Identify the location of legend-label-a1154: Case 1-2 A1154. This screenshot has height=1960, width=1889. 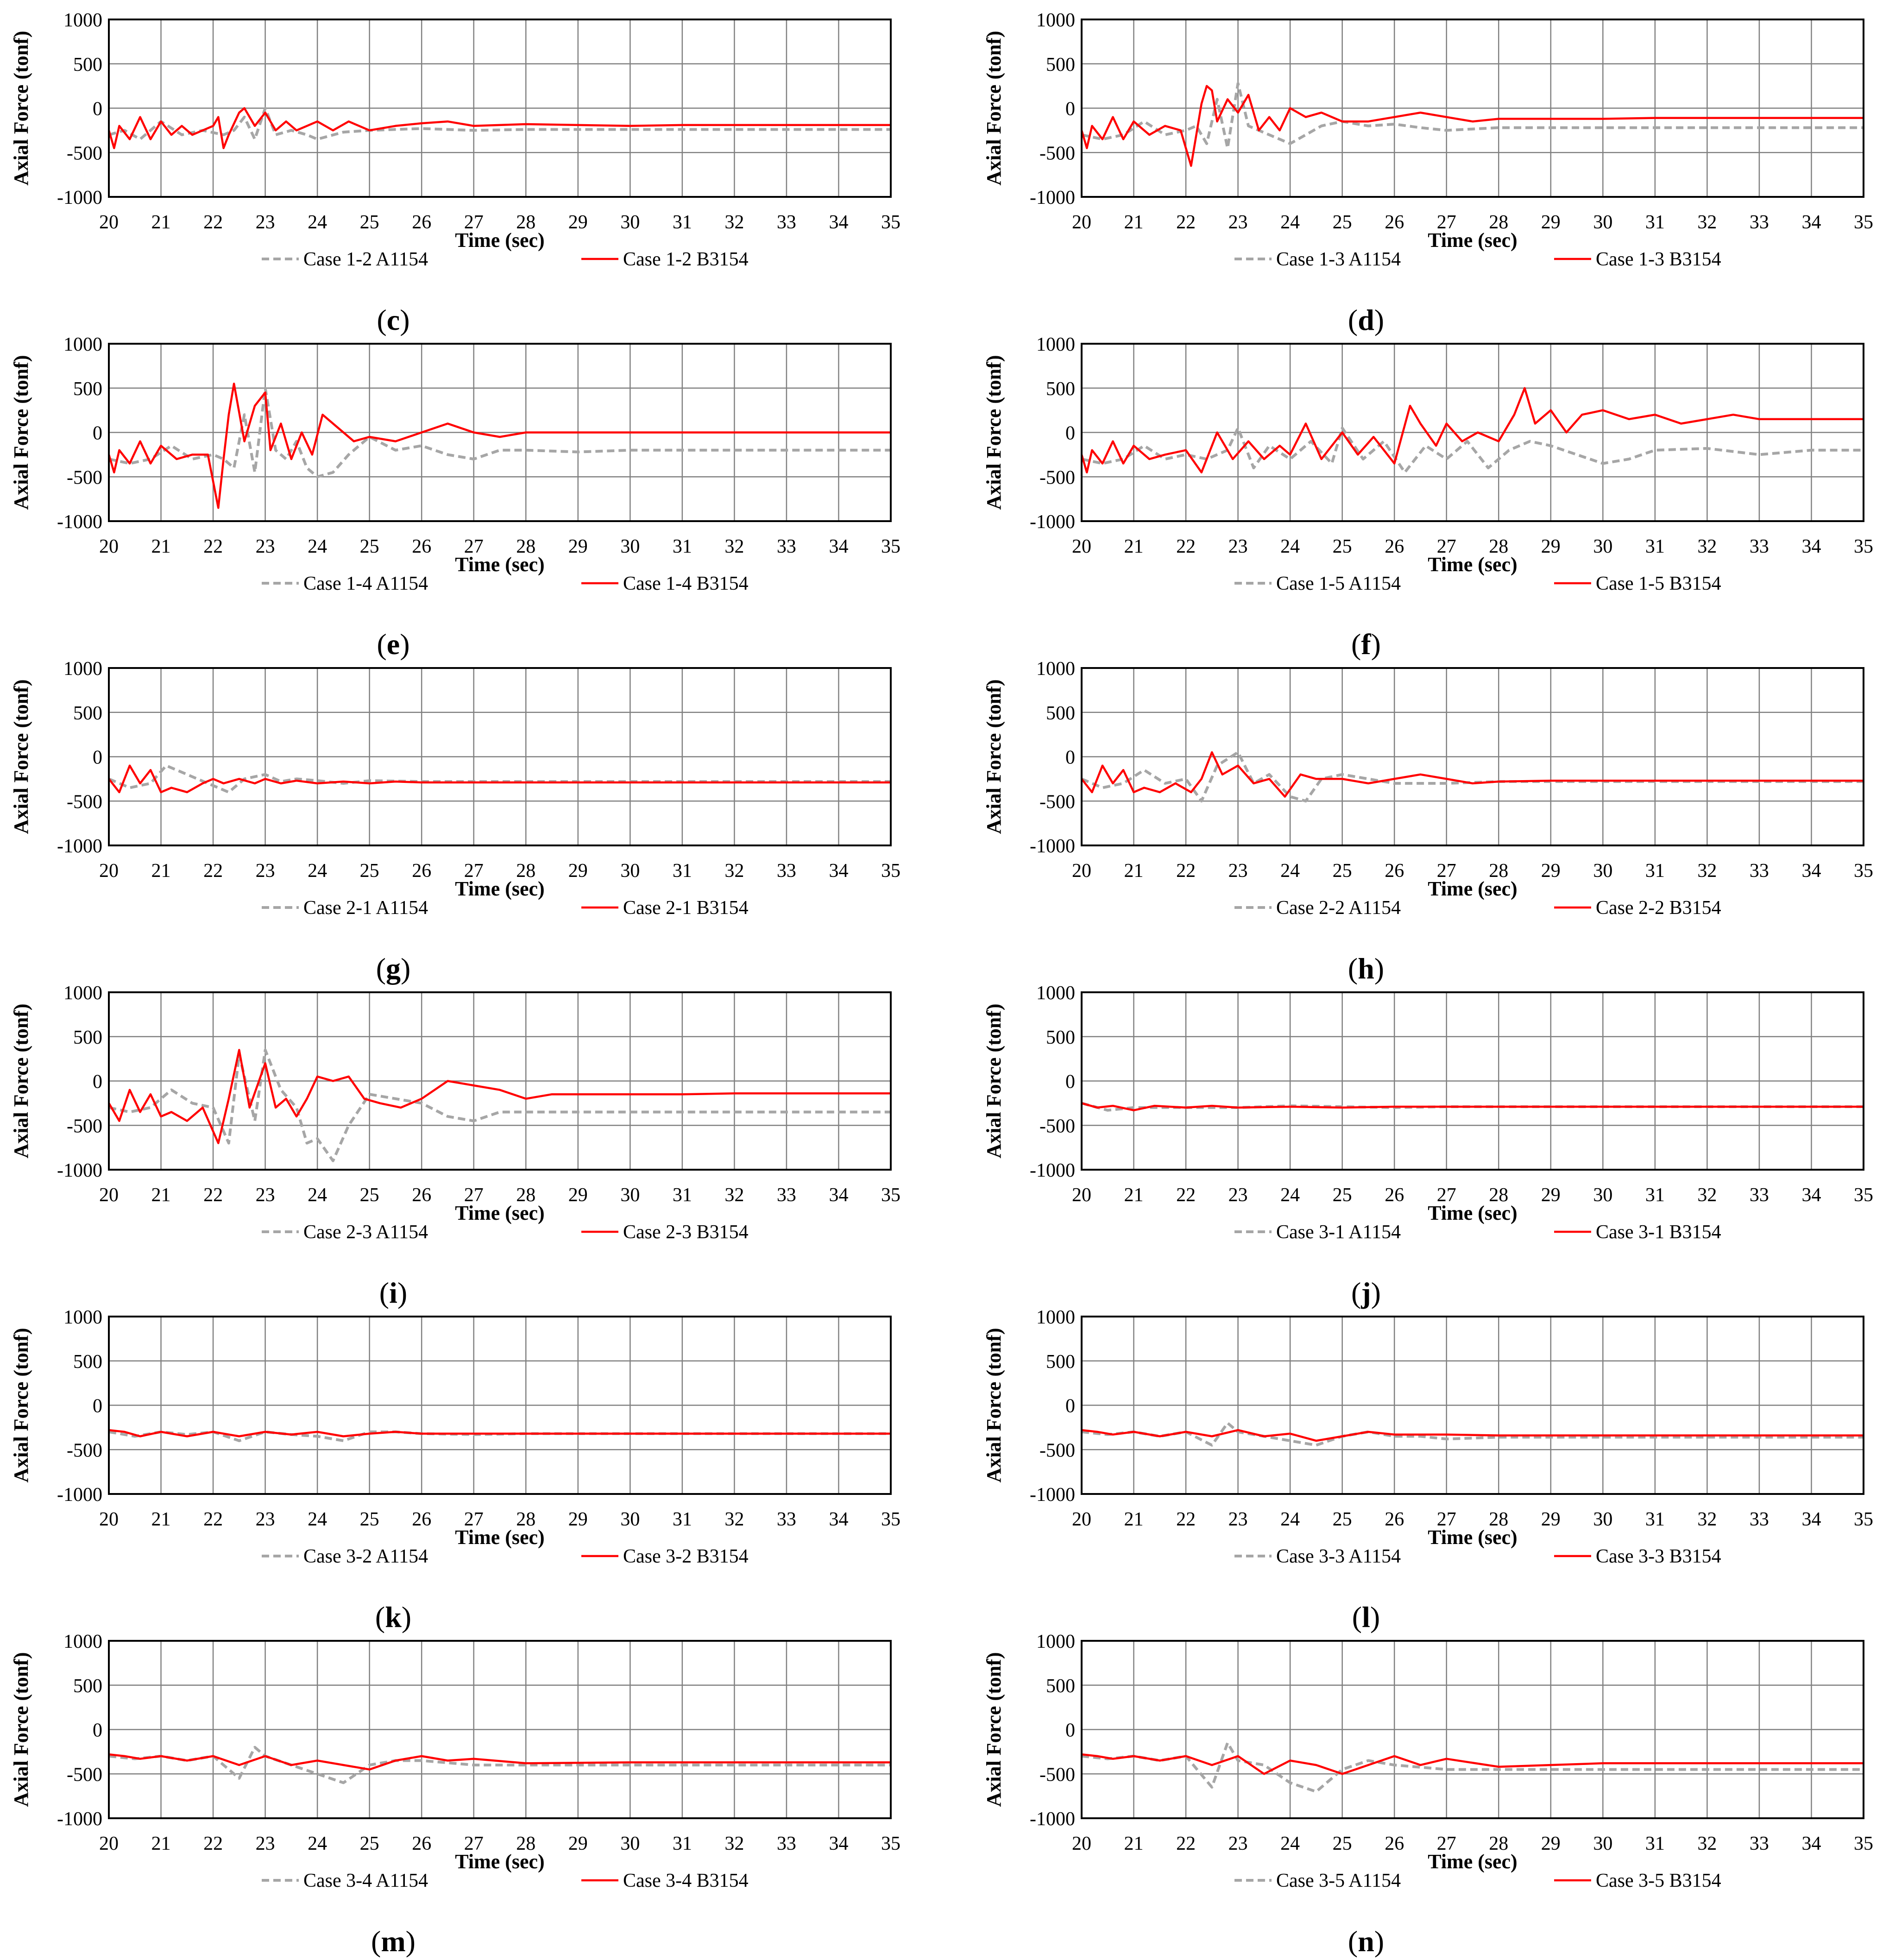
(366, 259).